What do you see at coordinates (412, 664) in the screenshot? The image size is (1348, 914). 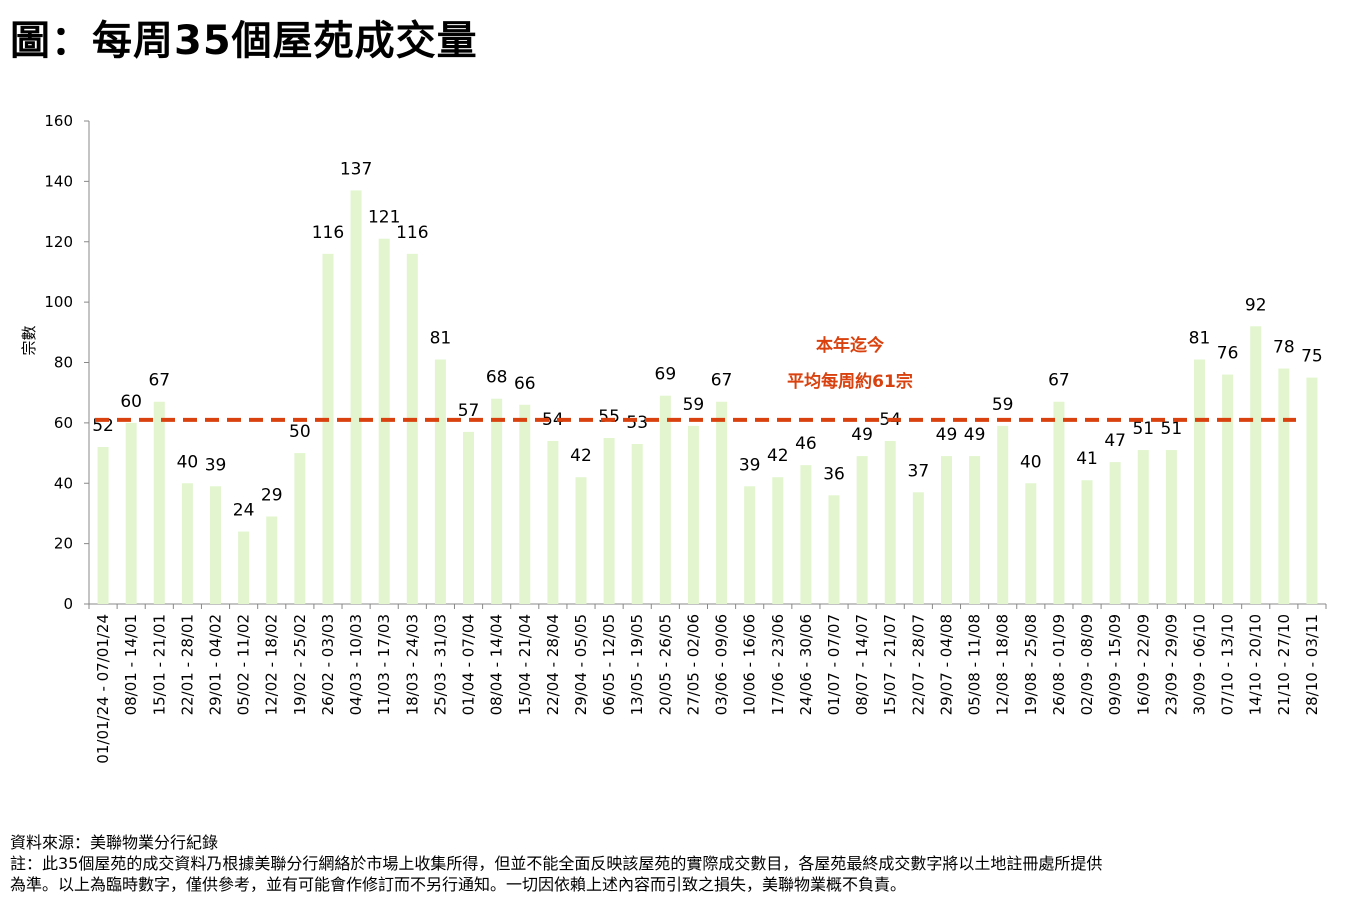 I see `x-tick-label: 18/03 - 24/03` at bounding box center [412, 664].